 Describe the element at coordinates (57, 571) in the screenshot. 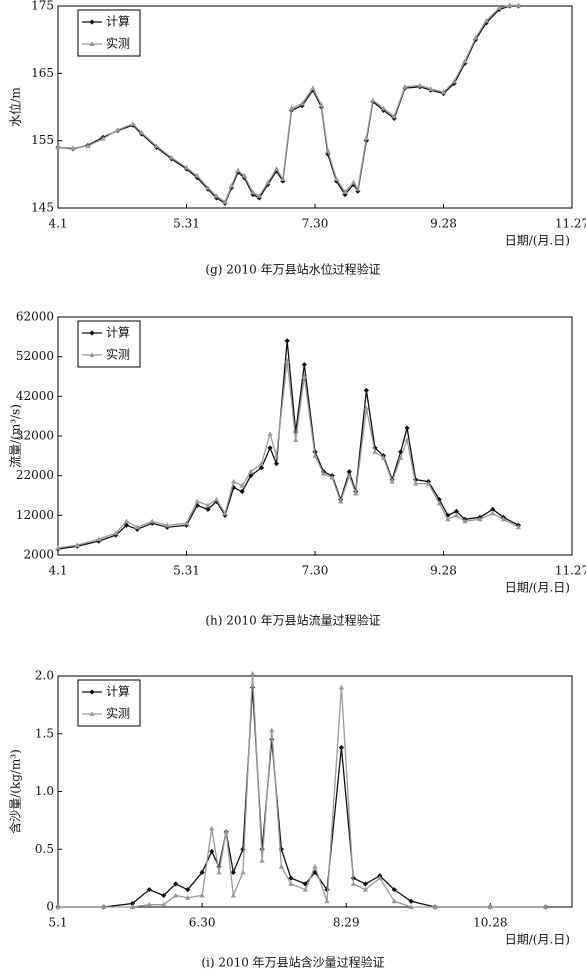

I see `x-tick-label: 4.1` at that location.